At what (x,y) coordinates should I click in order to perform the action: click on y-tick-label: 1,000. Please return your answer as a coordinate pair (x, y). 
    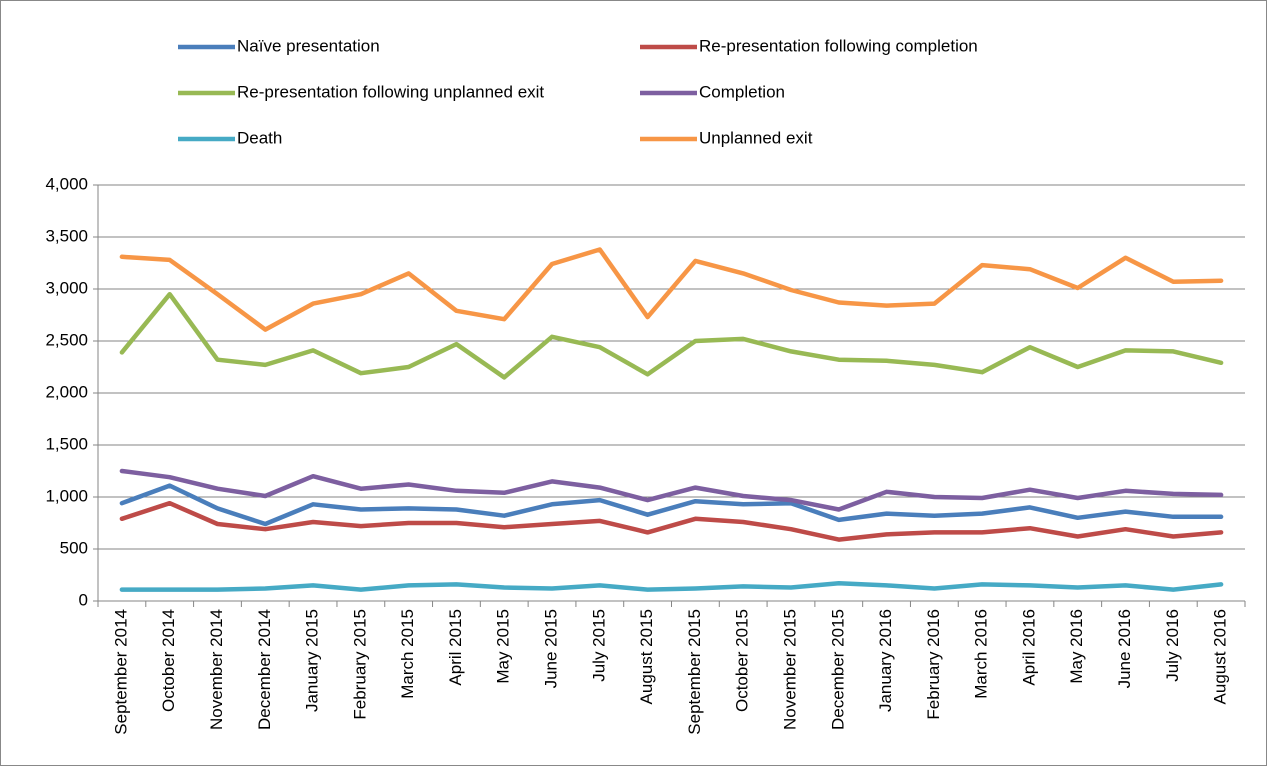
    Looking at the image, I should click on (66, 495).